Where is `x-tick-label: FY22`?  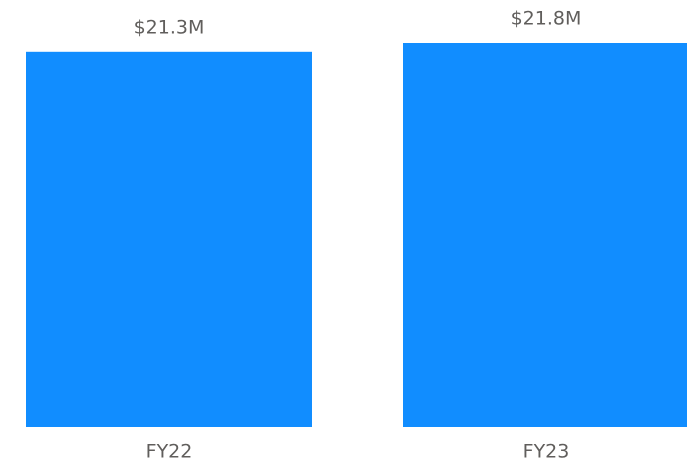 x-tick-label: FY22 is located at coordinates (169, 452).